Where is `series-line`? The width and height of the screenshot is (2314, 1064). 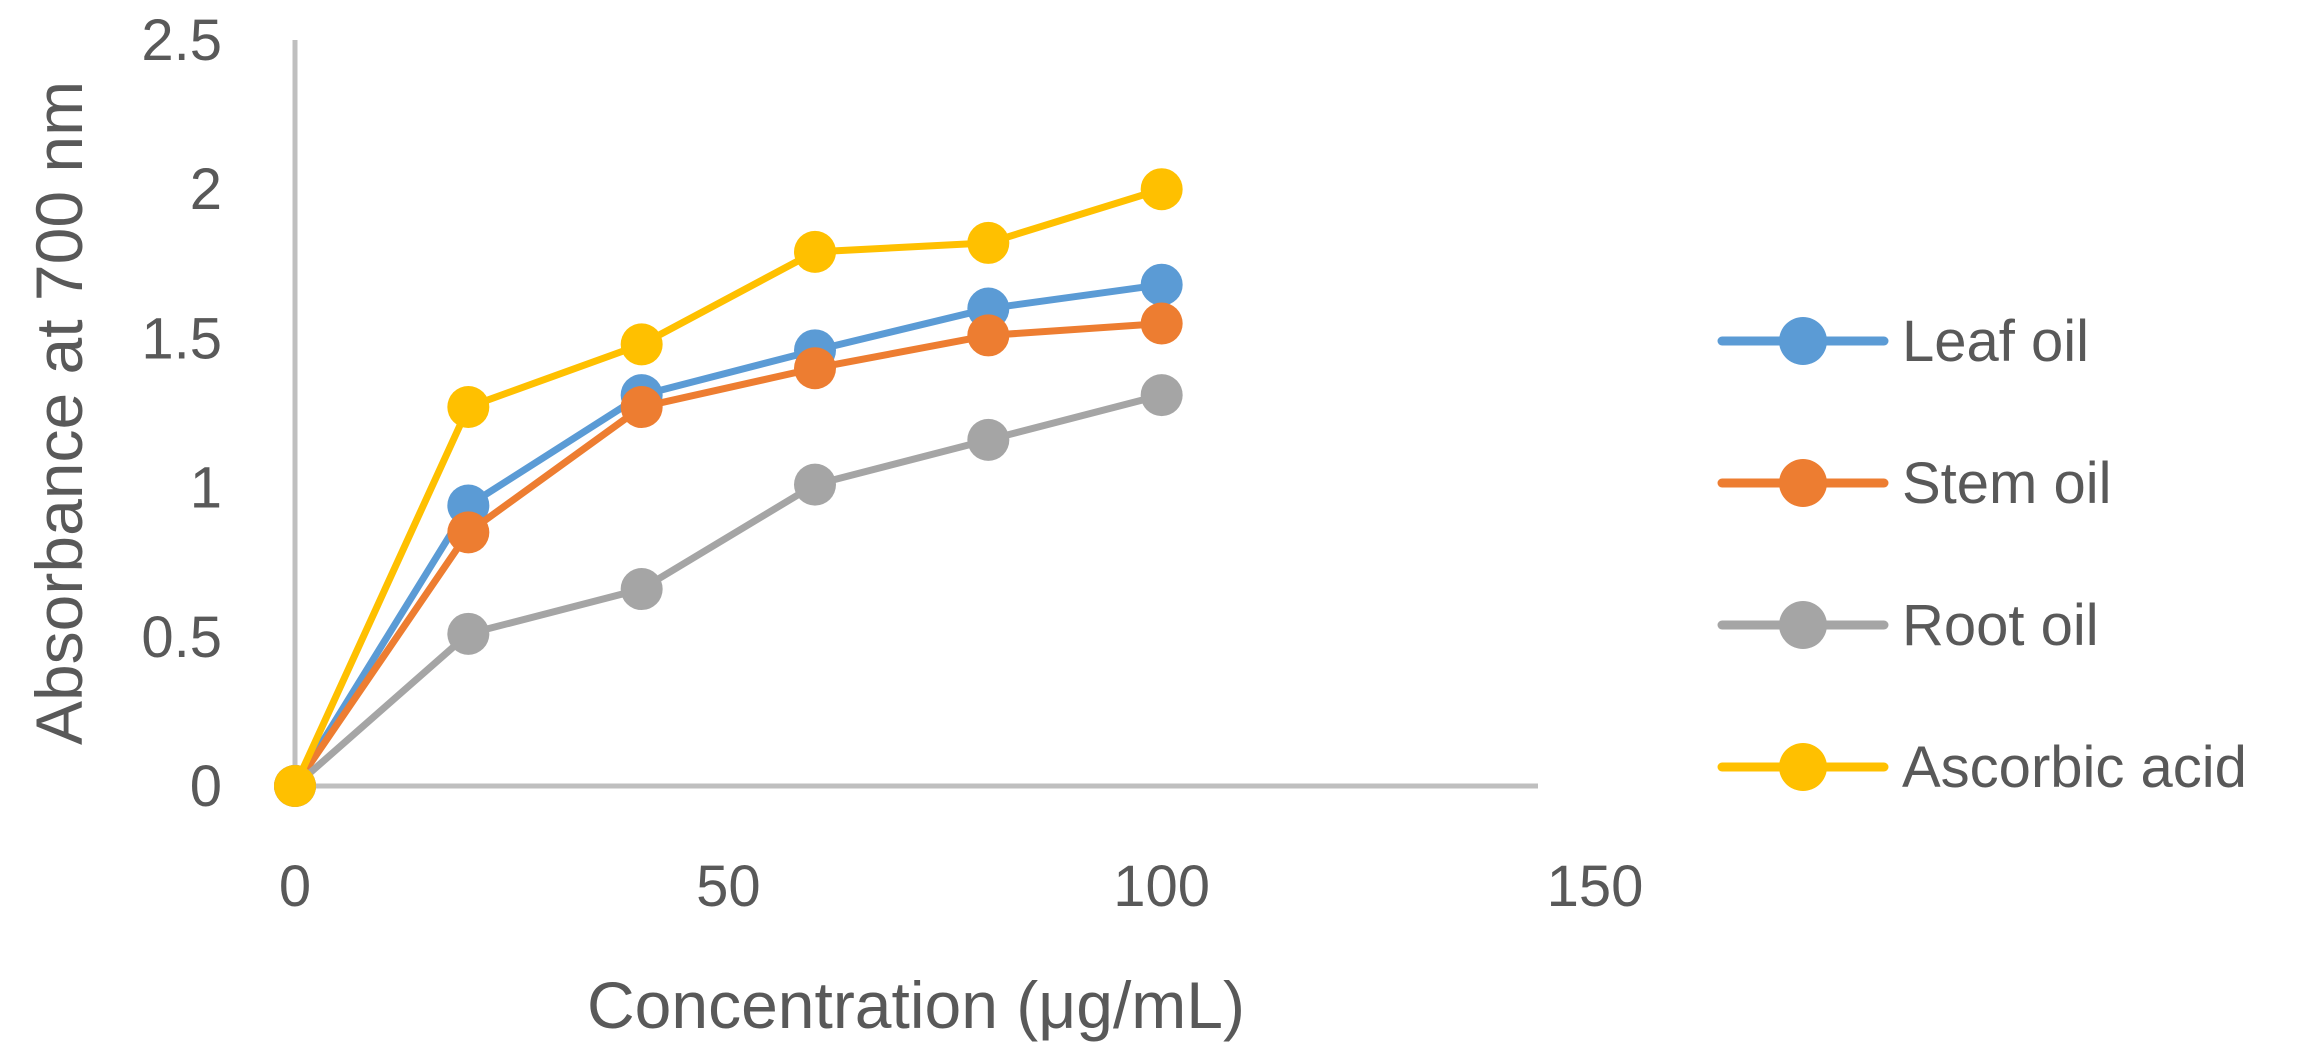 series-line is located at coordinates (728, 590).